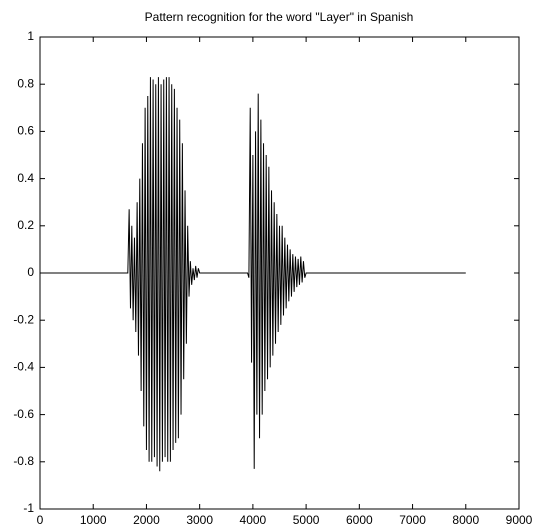 Image resolution: width=541 pixels, height=531 pixels. Describe the element at coordinates (199, 520) in the screenshot. I see `x-tick-label: 3000` at that location.